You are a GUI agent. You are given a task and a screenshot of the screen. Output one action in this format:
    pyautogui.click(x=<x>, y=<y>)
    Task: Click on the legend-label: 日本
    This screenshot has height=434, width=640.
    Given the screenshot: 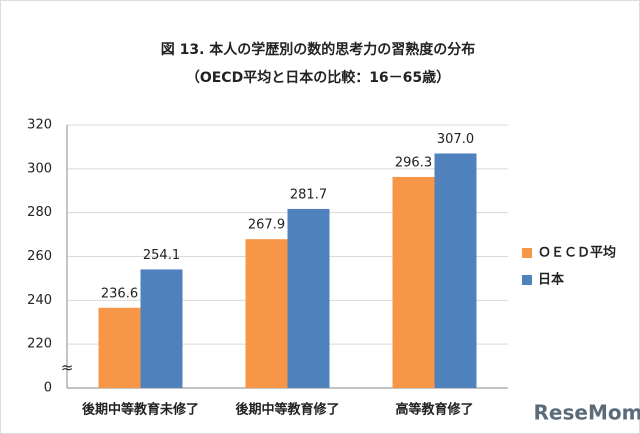 What is the action you would take?
    pyautogui.click(x=551, y=280)
    